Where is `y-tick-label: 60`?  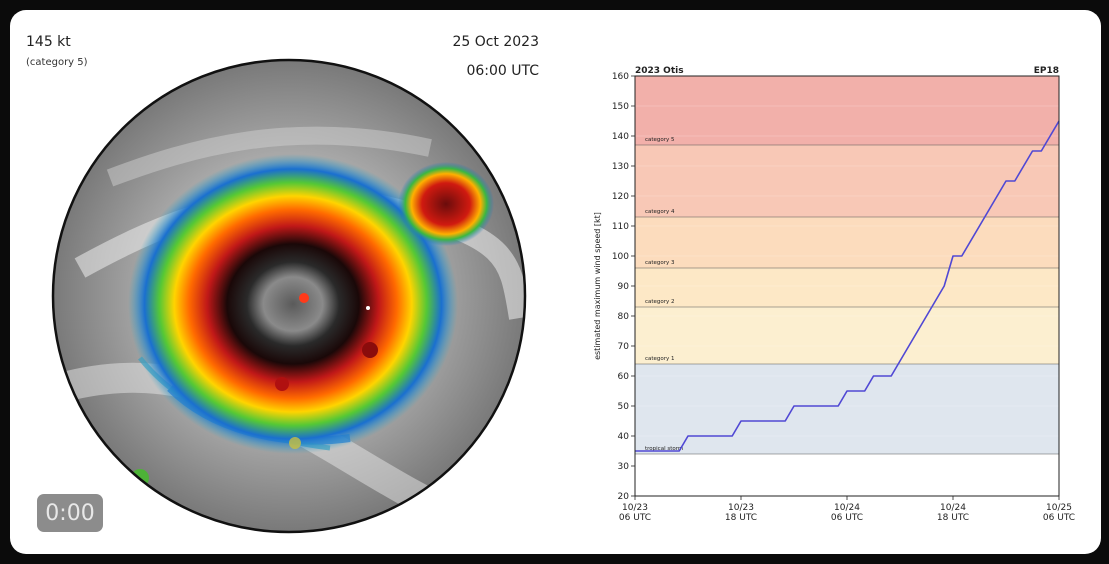
y-tick-label: 60 is located at coordinates (624, 377).